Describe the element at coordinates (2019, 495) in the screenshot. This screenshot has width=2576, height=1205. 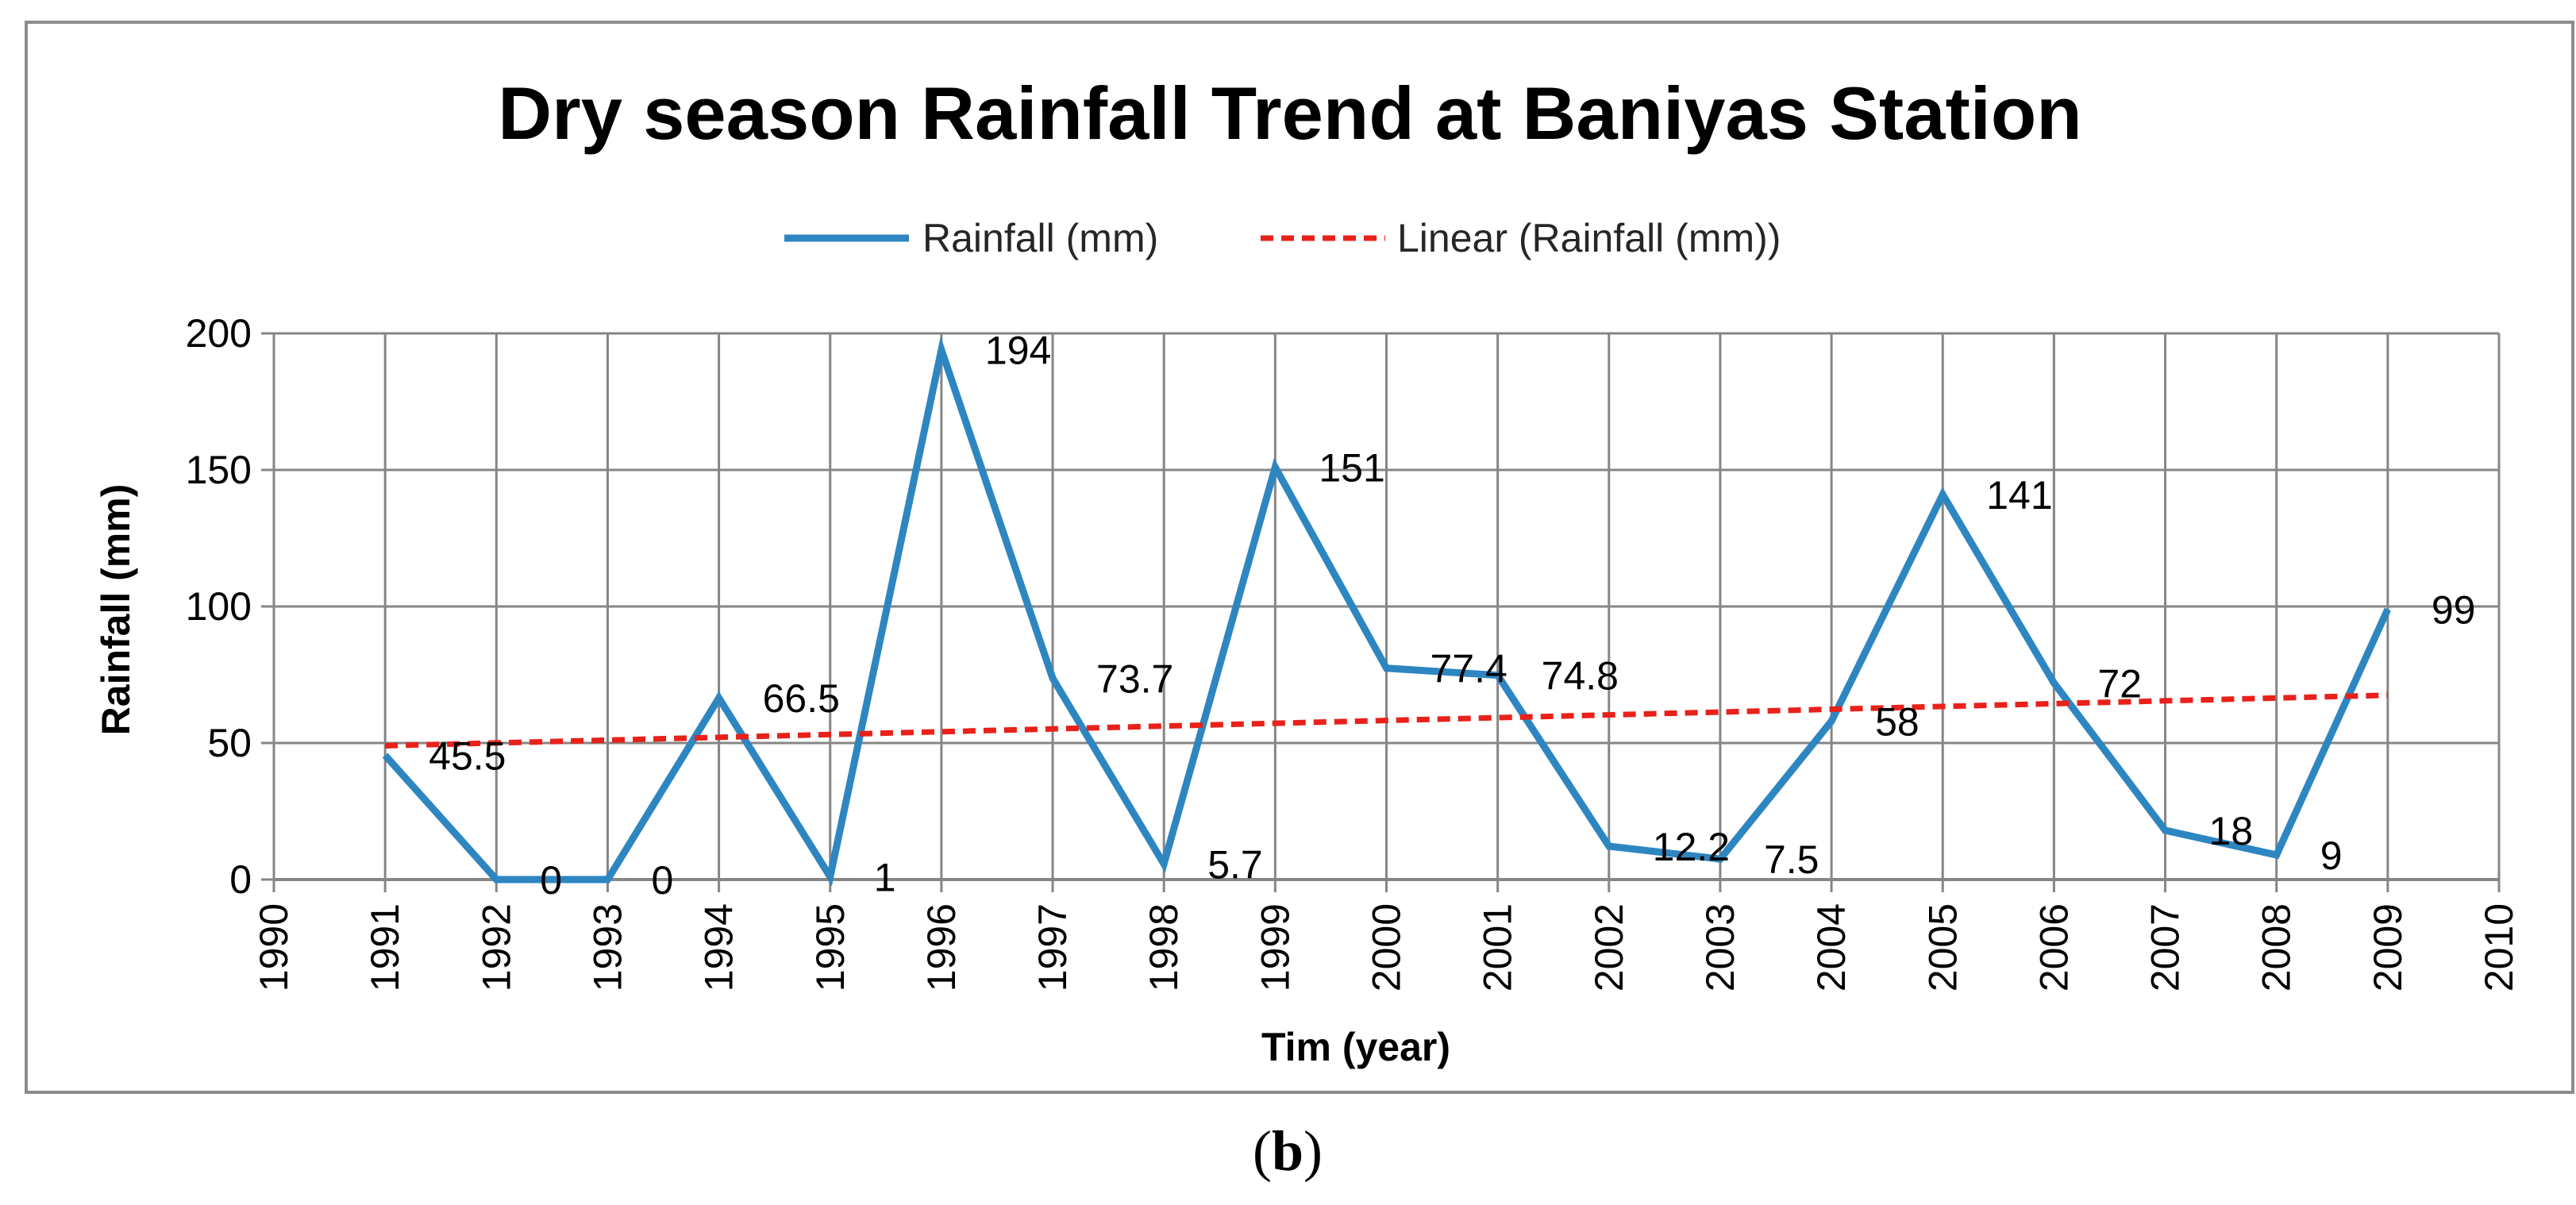
I see `data-label: 141` at that location.